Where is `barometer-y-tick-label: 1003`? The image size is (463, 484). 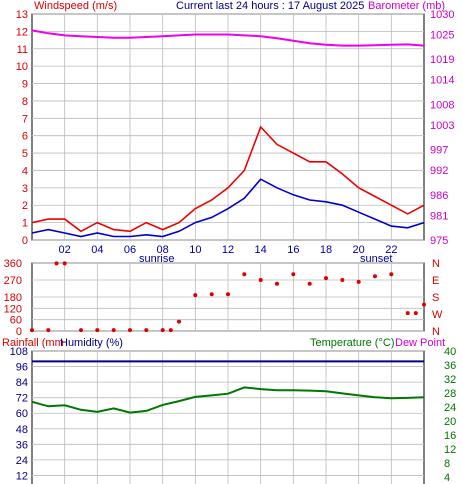
barometer-y-tick-label: 1003 is located at coordinates (442, 126).